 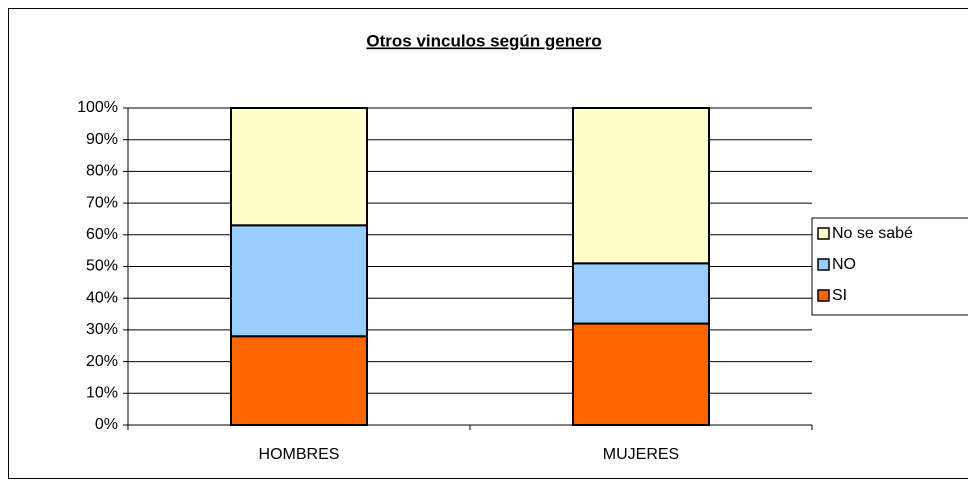 What do you see at coordinates (102, 329) in the screenshot?
I see `y-tick-label: 30%` at bounding box center [102, 329].